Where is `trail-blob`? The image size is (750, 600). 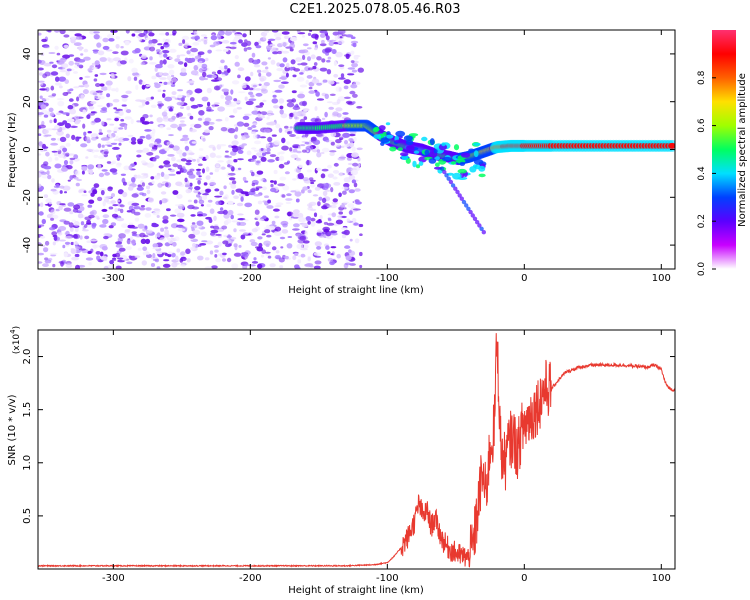 trail-blob is located at coordinates (468, 208).